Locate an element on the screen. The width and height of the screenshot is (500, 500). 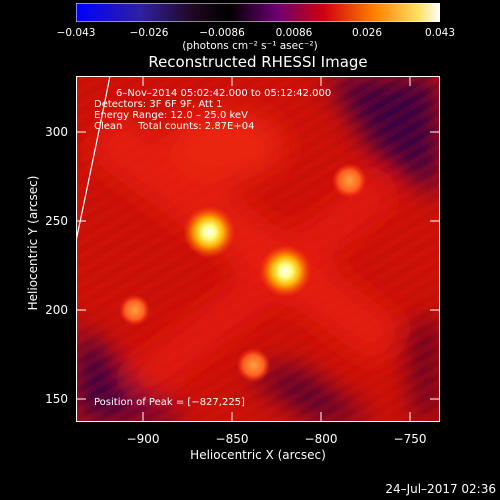
colorbar-tick: 0.026 is located at coordinates (367, 33).